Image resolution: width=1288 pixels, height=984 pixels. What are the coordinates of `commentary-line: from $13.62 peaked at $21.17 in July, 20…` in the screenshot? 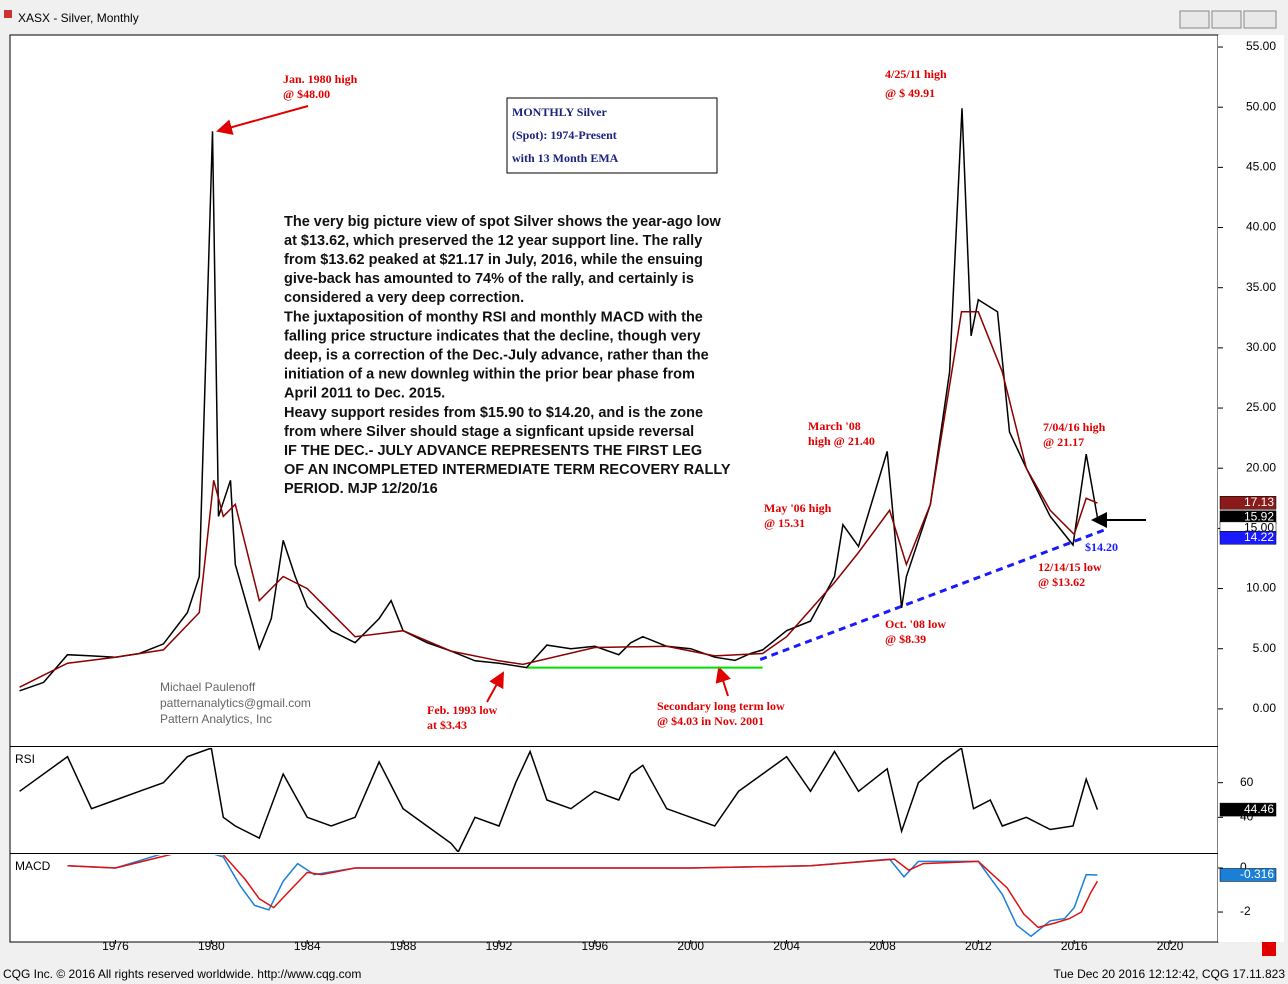 It's located at (493, 260).